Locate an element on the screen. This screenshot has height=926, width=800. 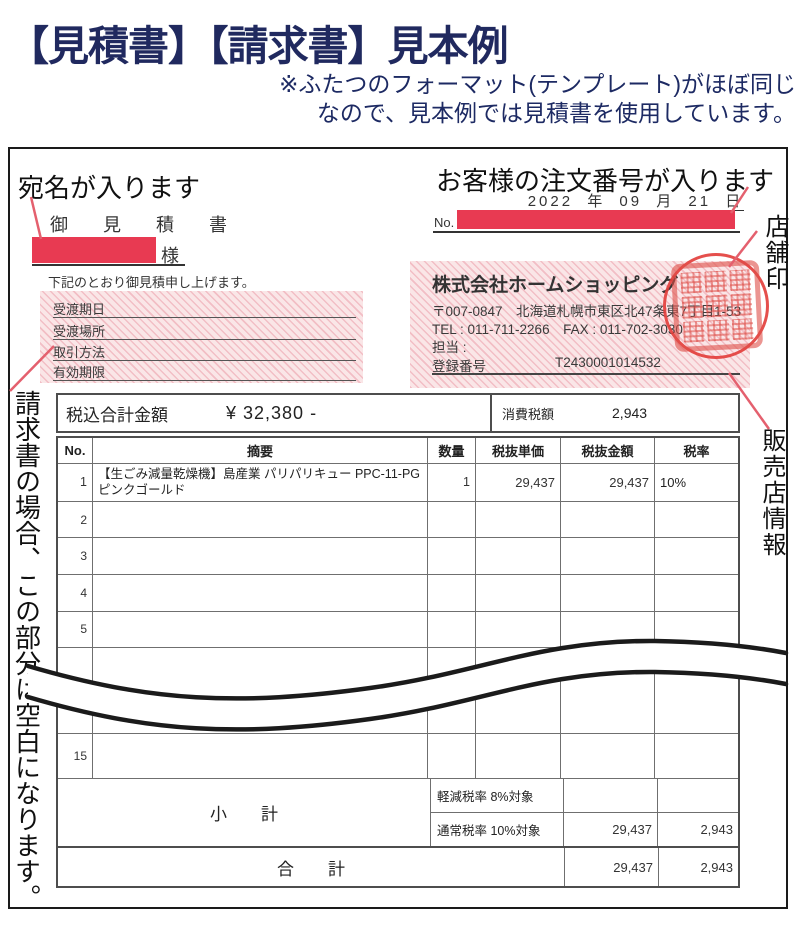
row15-desc is located at coordinates (260, 756).